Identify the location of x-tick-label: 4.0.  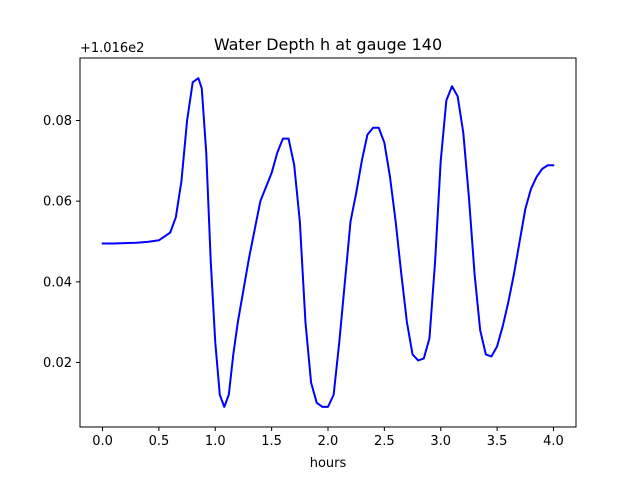
(553, 441).